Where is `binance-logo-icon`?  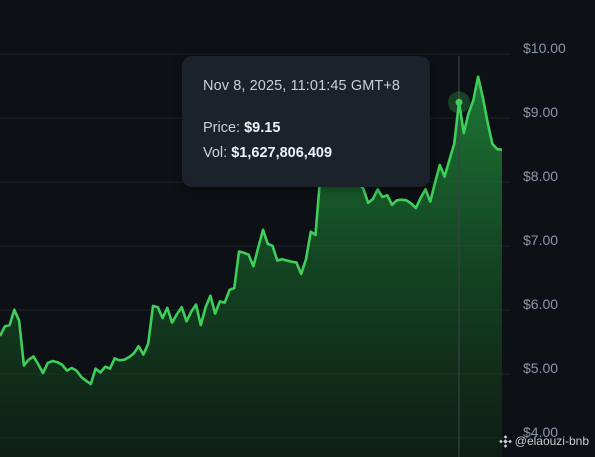
binance-logo-icon is located at coordinates (505, 441).